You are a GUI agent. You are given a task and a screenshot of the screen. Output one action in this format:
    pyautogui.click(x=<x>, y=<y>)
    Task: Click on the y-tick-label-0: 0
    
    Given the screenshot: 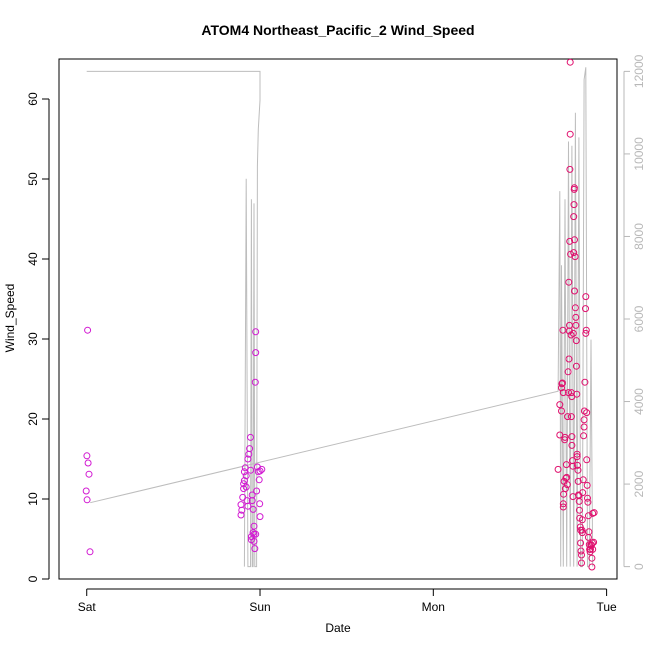 What is the action you would take?
    pyautogui.click(x=33, y=578)
    